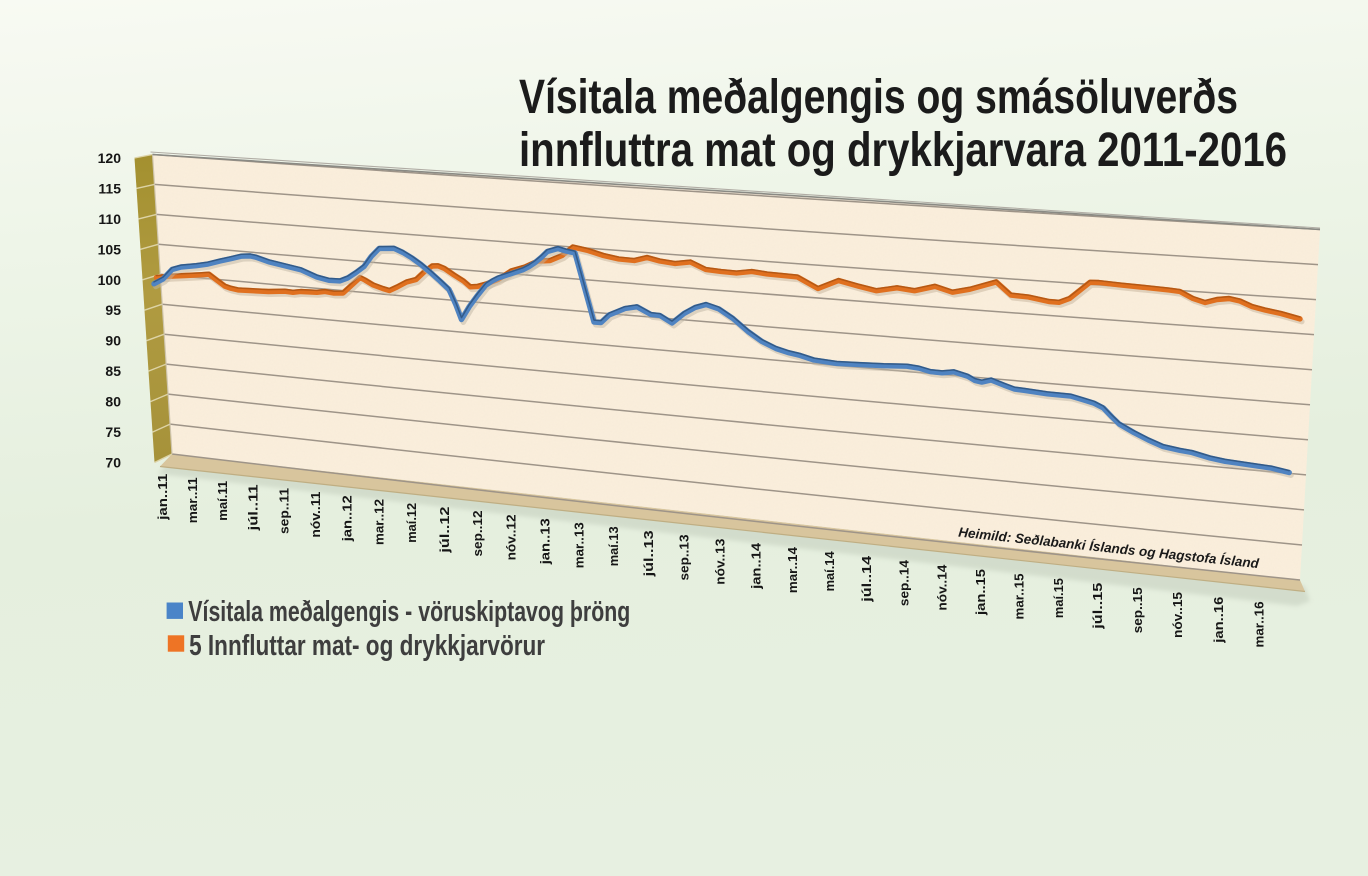 This screenshot has height=876, width=1368. What do you see at coordinates (1178, 615) in the screenshot?
I see `svg-text: nóv..15` at bounding box center [1178, 615].